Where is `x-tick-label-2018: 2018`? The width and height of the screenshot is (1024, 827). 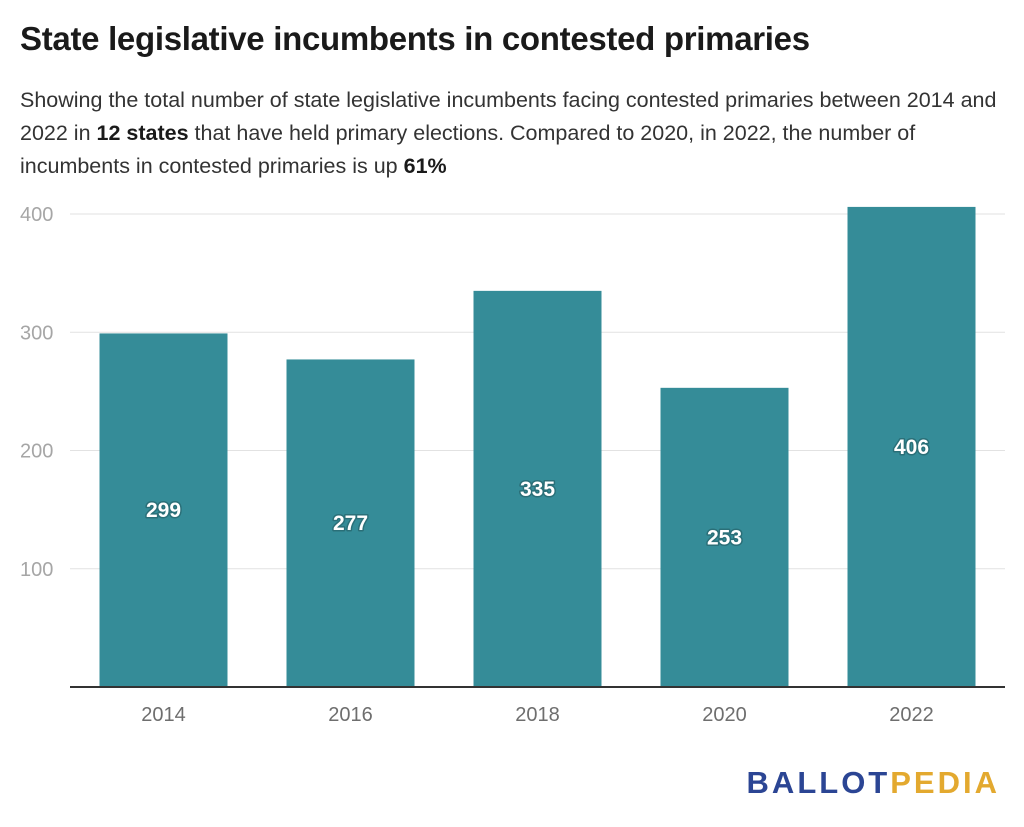 x-tick-label-2018: 2018 is located at coordinates (537, 715).